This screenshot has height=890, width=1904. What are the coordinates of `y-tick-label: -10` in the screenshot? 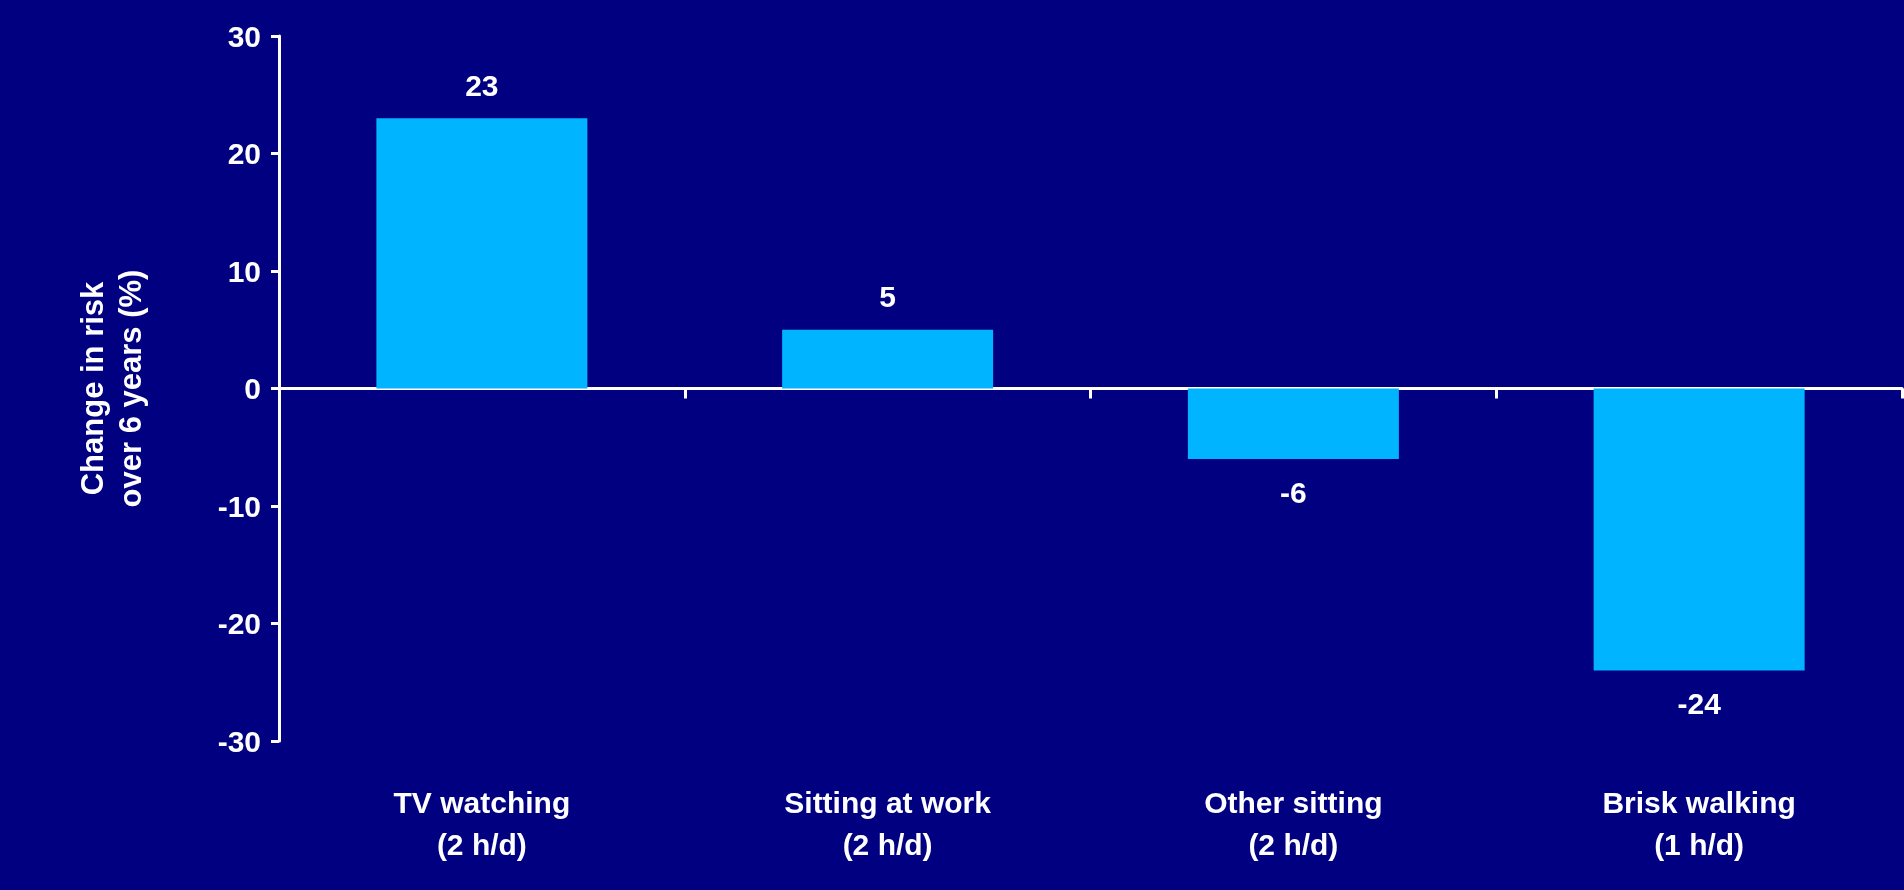 It's located at (239, 506).